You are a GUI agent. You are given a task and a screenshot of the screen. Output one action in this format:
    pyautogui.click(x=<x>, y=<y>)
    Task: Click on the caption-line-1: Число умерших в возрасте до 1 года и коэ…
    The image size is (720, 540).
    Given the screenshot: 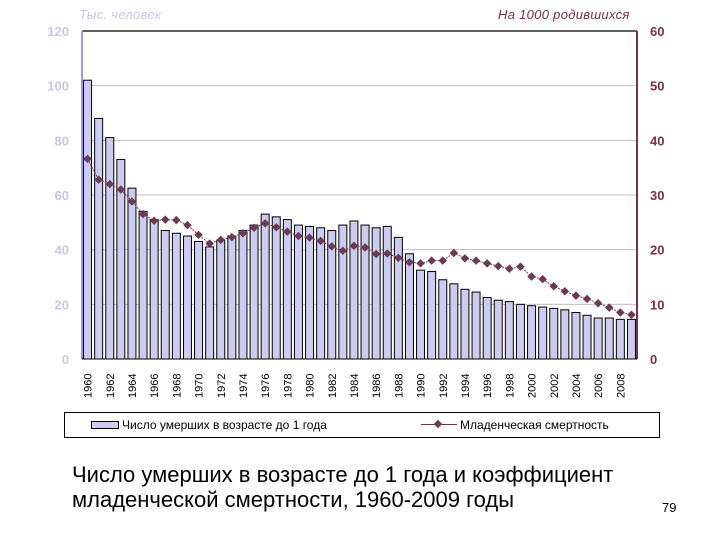 What is the action you would take?
    pyautogui.click(x=343, y=474)
    